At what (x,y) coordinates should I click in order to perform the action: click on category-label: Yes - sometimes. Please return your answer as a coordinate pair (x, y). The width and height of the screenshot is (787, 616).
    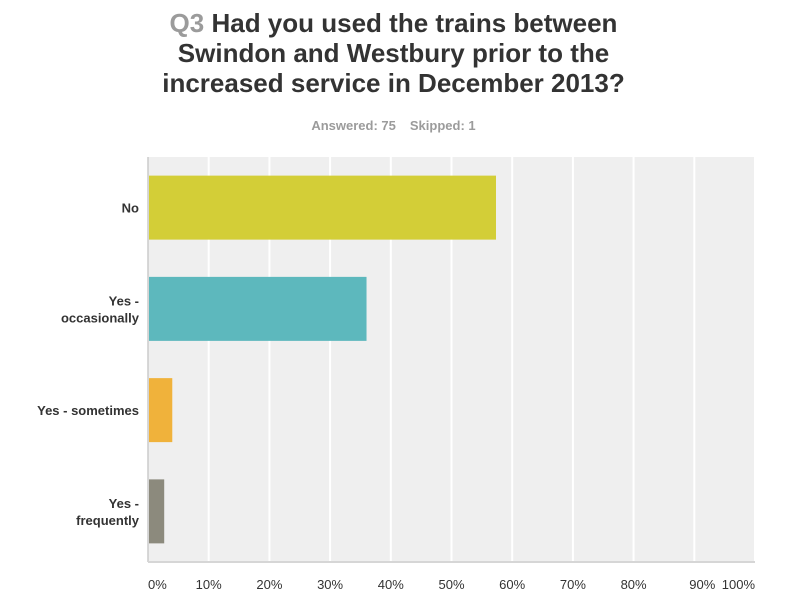
    Looking at the image, I should click on (88, 410).